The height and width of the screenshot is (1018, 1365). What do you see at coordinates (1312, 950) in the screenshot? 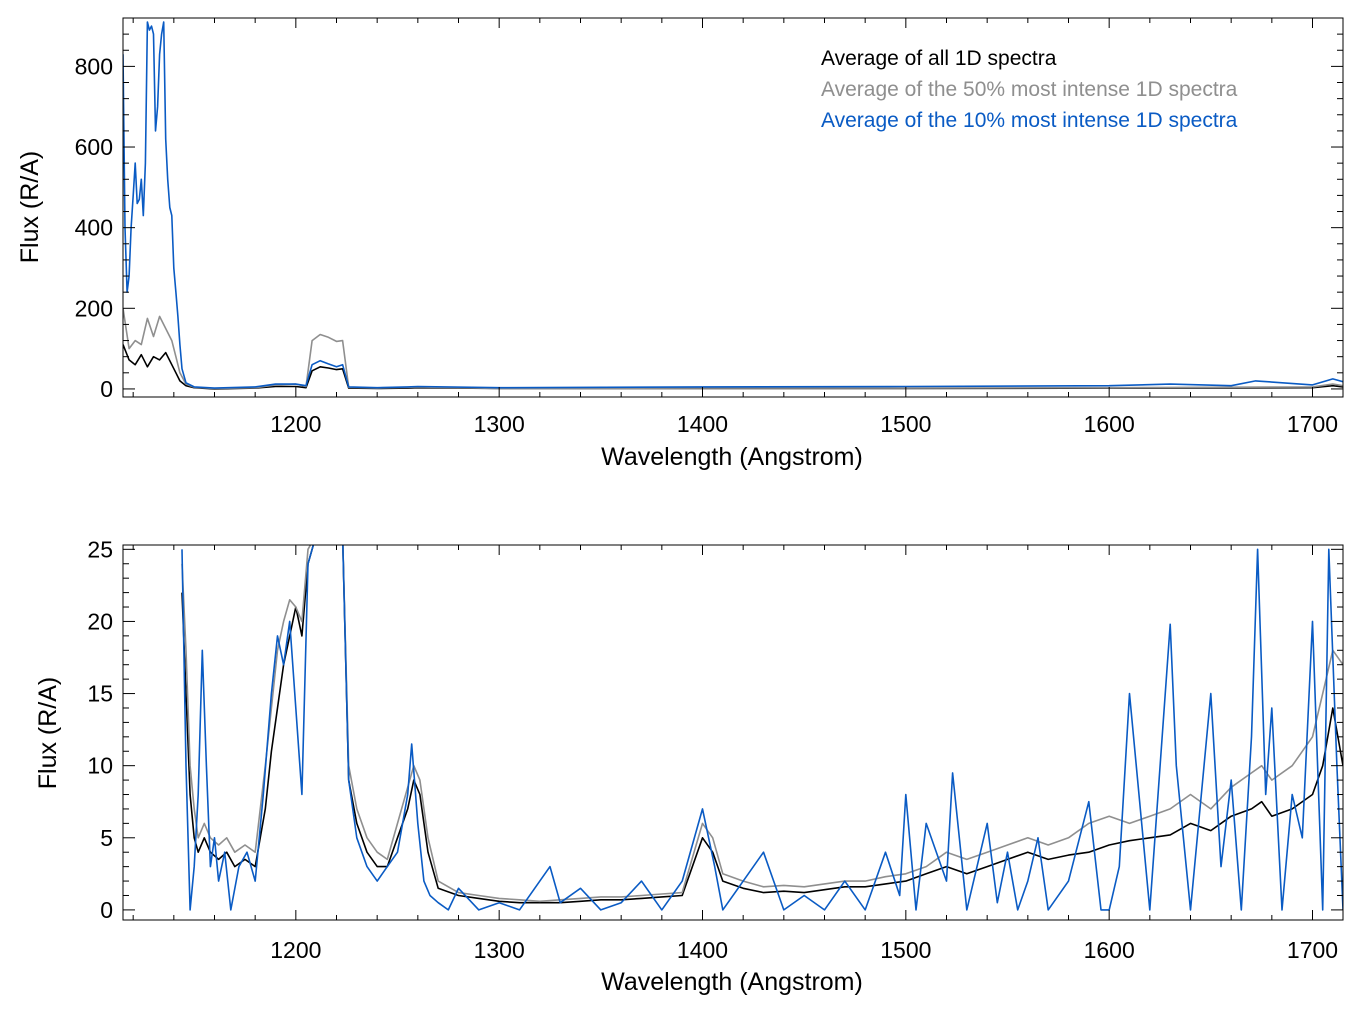
I see `bottom-x-tick-label: 1700` at bounding box center [1312, 950].